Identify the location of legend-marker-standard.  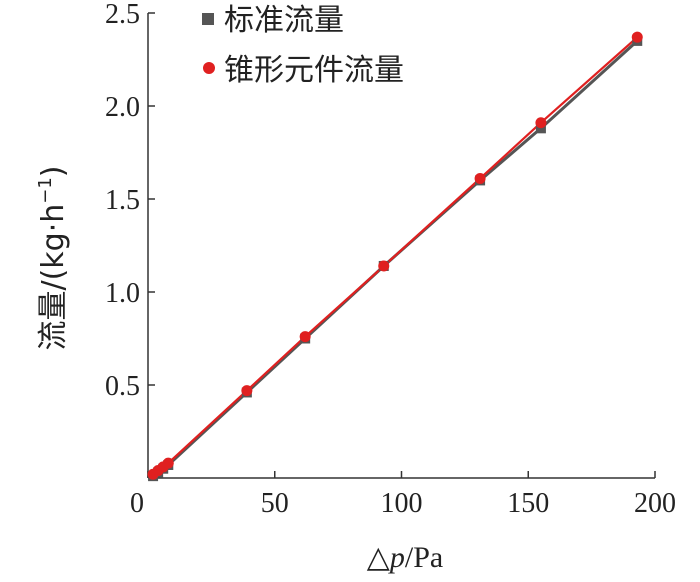
(208, 19).